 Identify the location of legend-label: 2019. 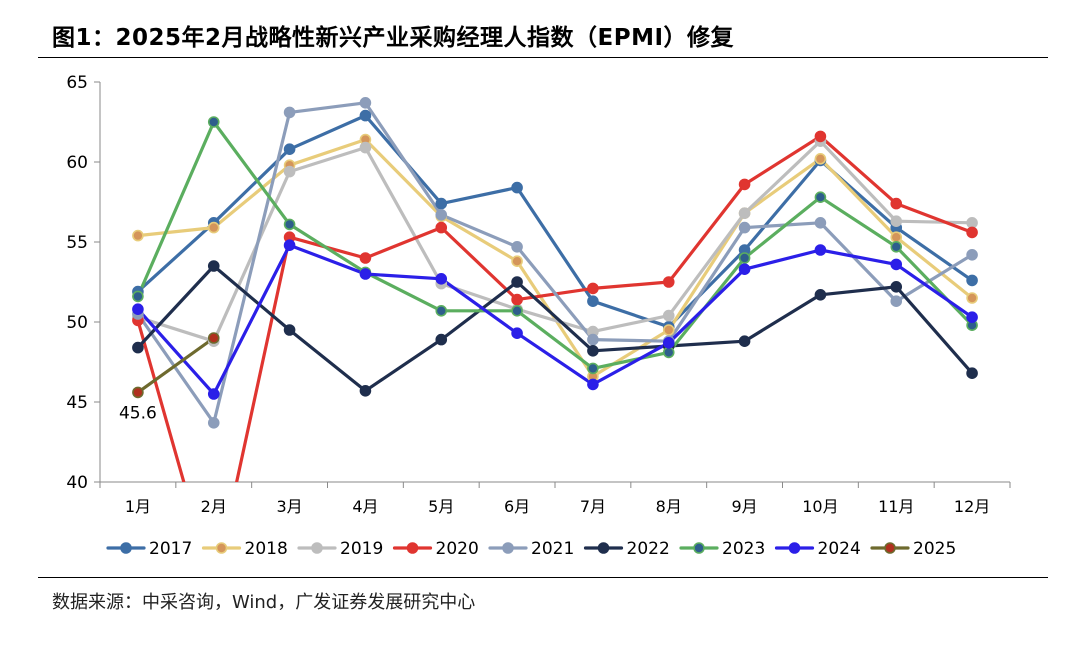
(361, 549).